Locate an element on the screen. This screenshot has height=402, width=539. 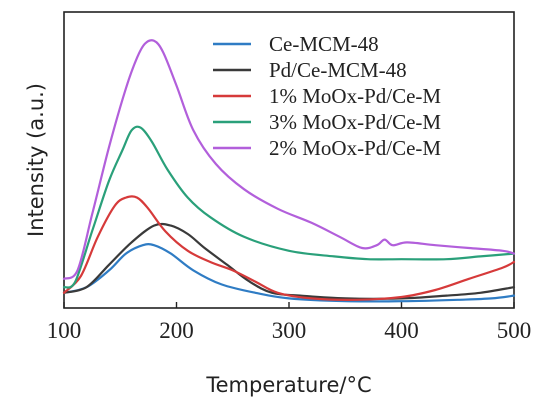
x-axis-label-text: Temperature/ is located at coordinates (276, 385).